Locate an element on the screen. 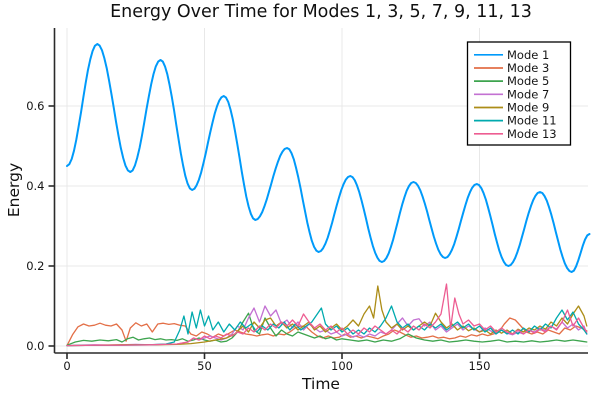 Image resolution: width=600 pixels, height=400 pixels. x-tick-label-2: 100 is located at coordinates (342, 366).